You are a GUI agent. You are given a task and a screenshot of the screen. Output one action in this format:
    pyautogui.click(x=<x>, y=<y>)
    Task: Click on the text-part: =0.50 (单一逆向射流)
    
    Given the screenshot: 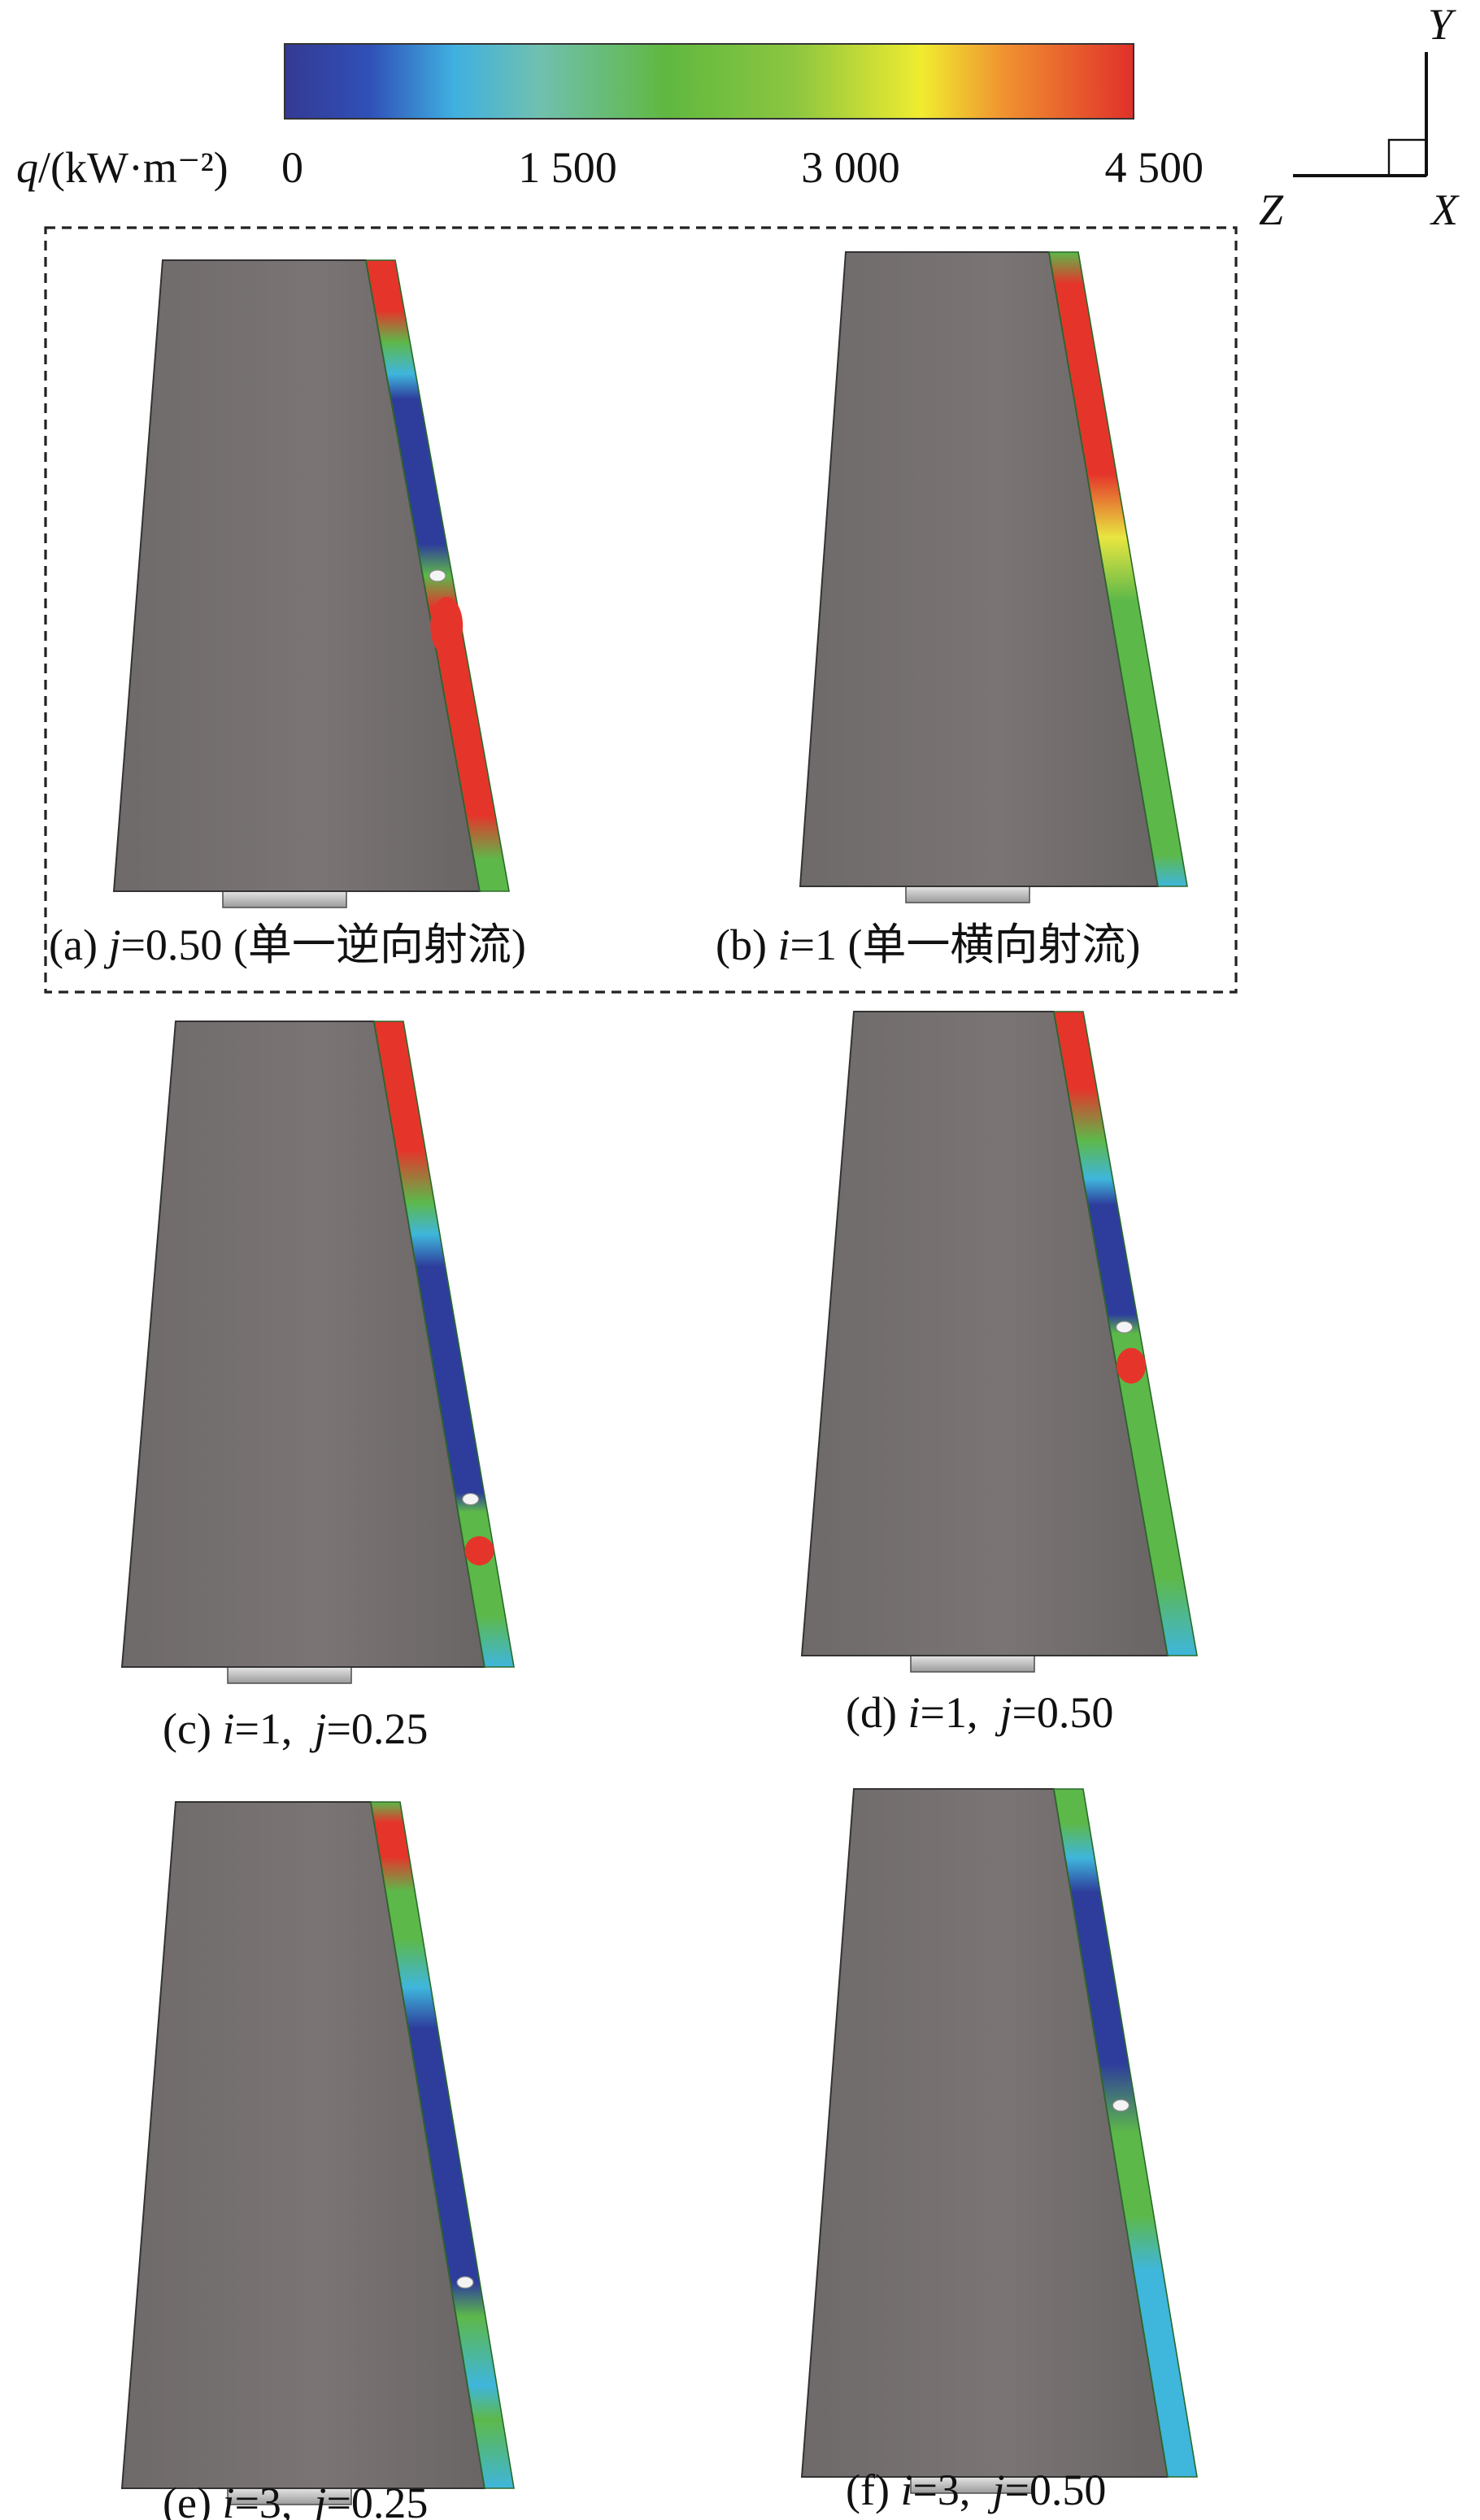 What is the action you would take?
    pyautogui.click(x=322, y=945)
    